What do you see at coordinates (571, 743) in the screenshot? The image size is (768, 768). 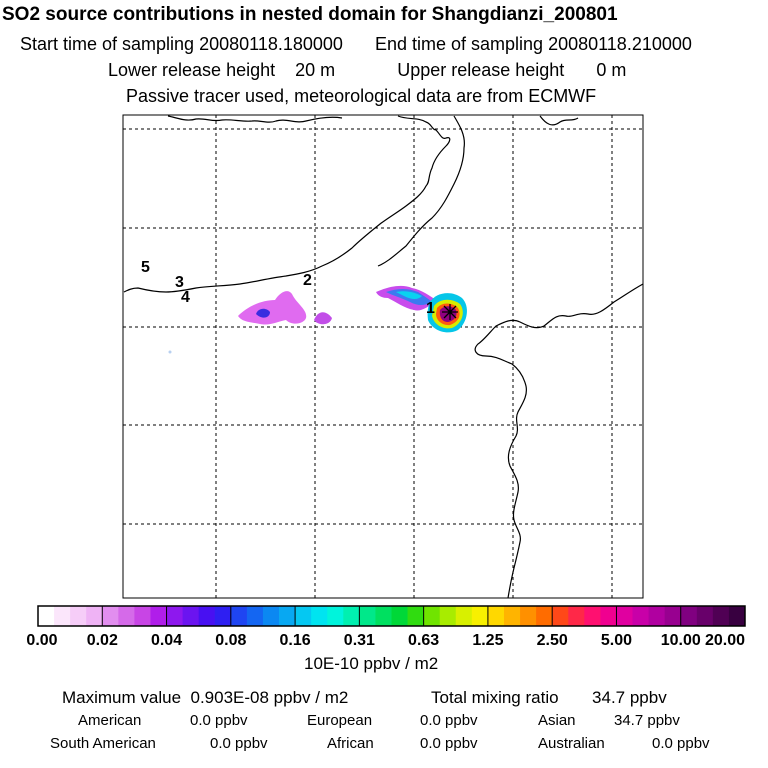 I see `australian-label: Australian` at bounding box center [571, 743].